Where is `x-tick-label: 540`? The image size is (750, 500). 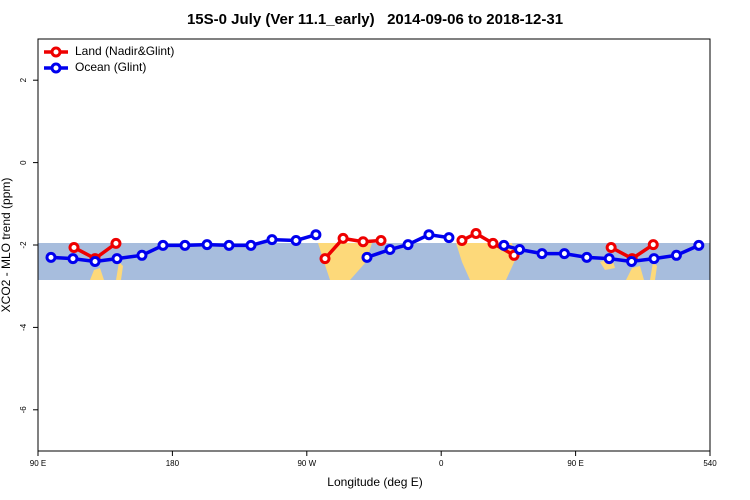
x-tick-label: 540 is located at coordinates (710, 463).